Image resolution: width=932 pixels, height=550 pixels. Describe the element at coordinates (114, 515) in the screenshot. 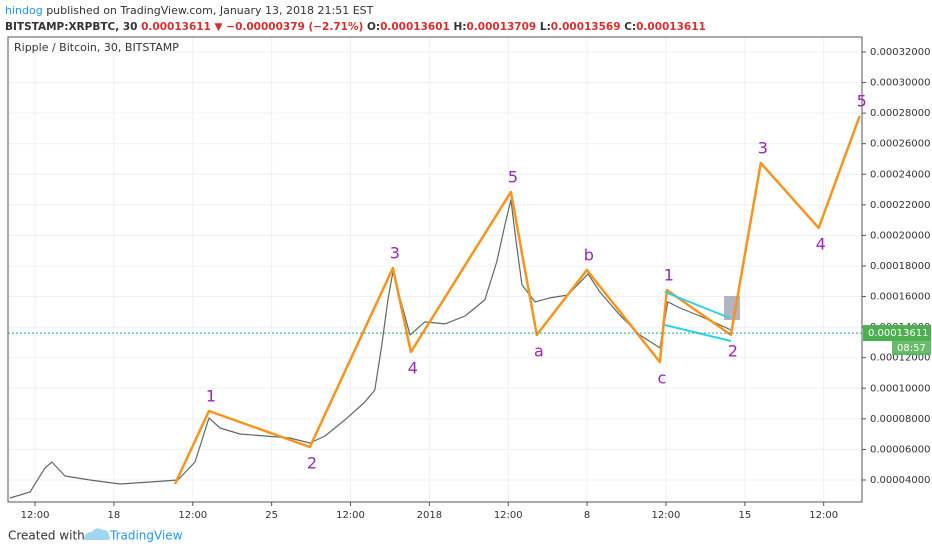

I see `x-tick-label: 18` at that location.